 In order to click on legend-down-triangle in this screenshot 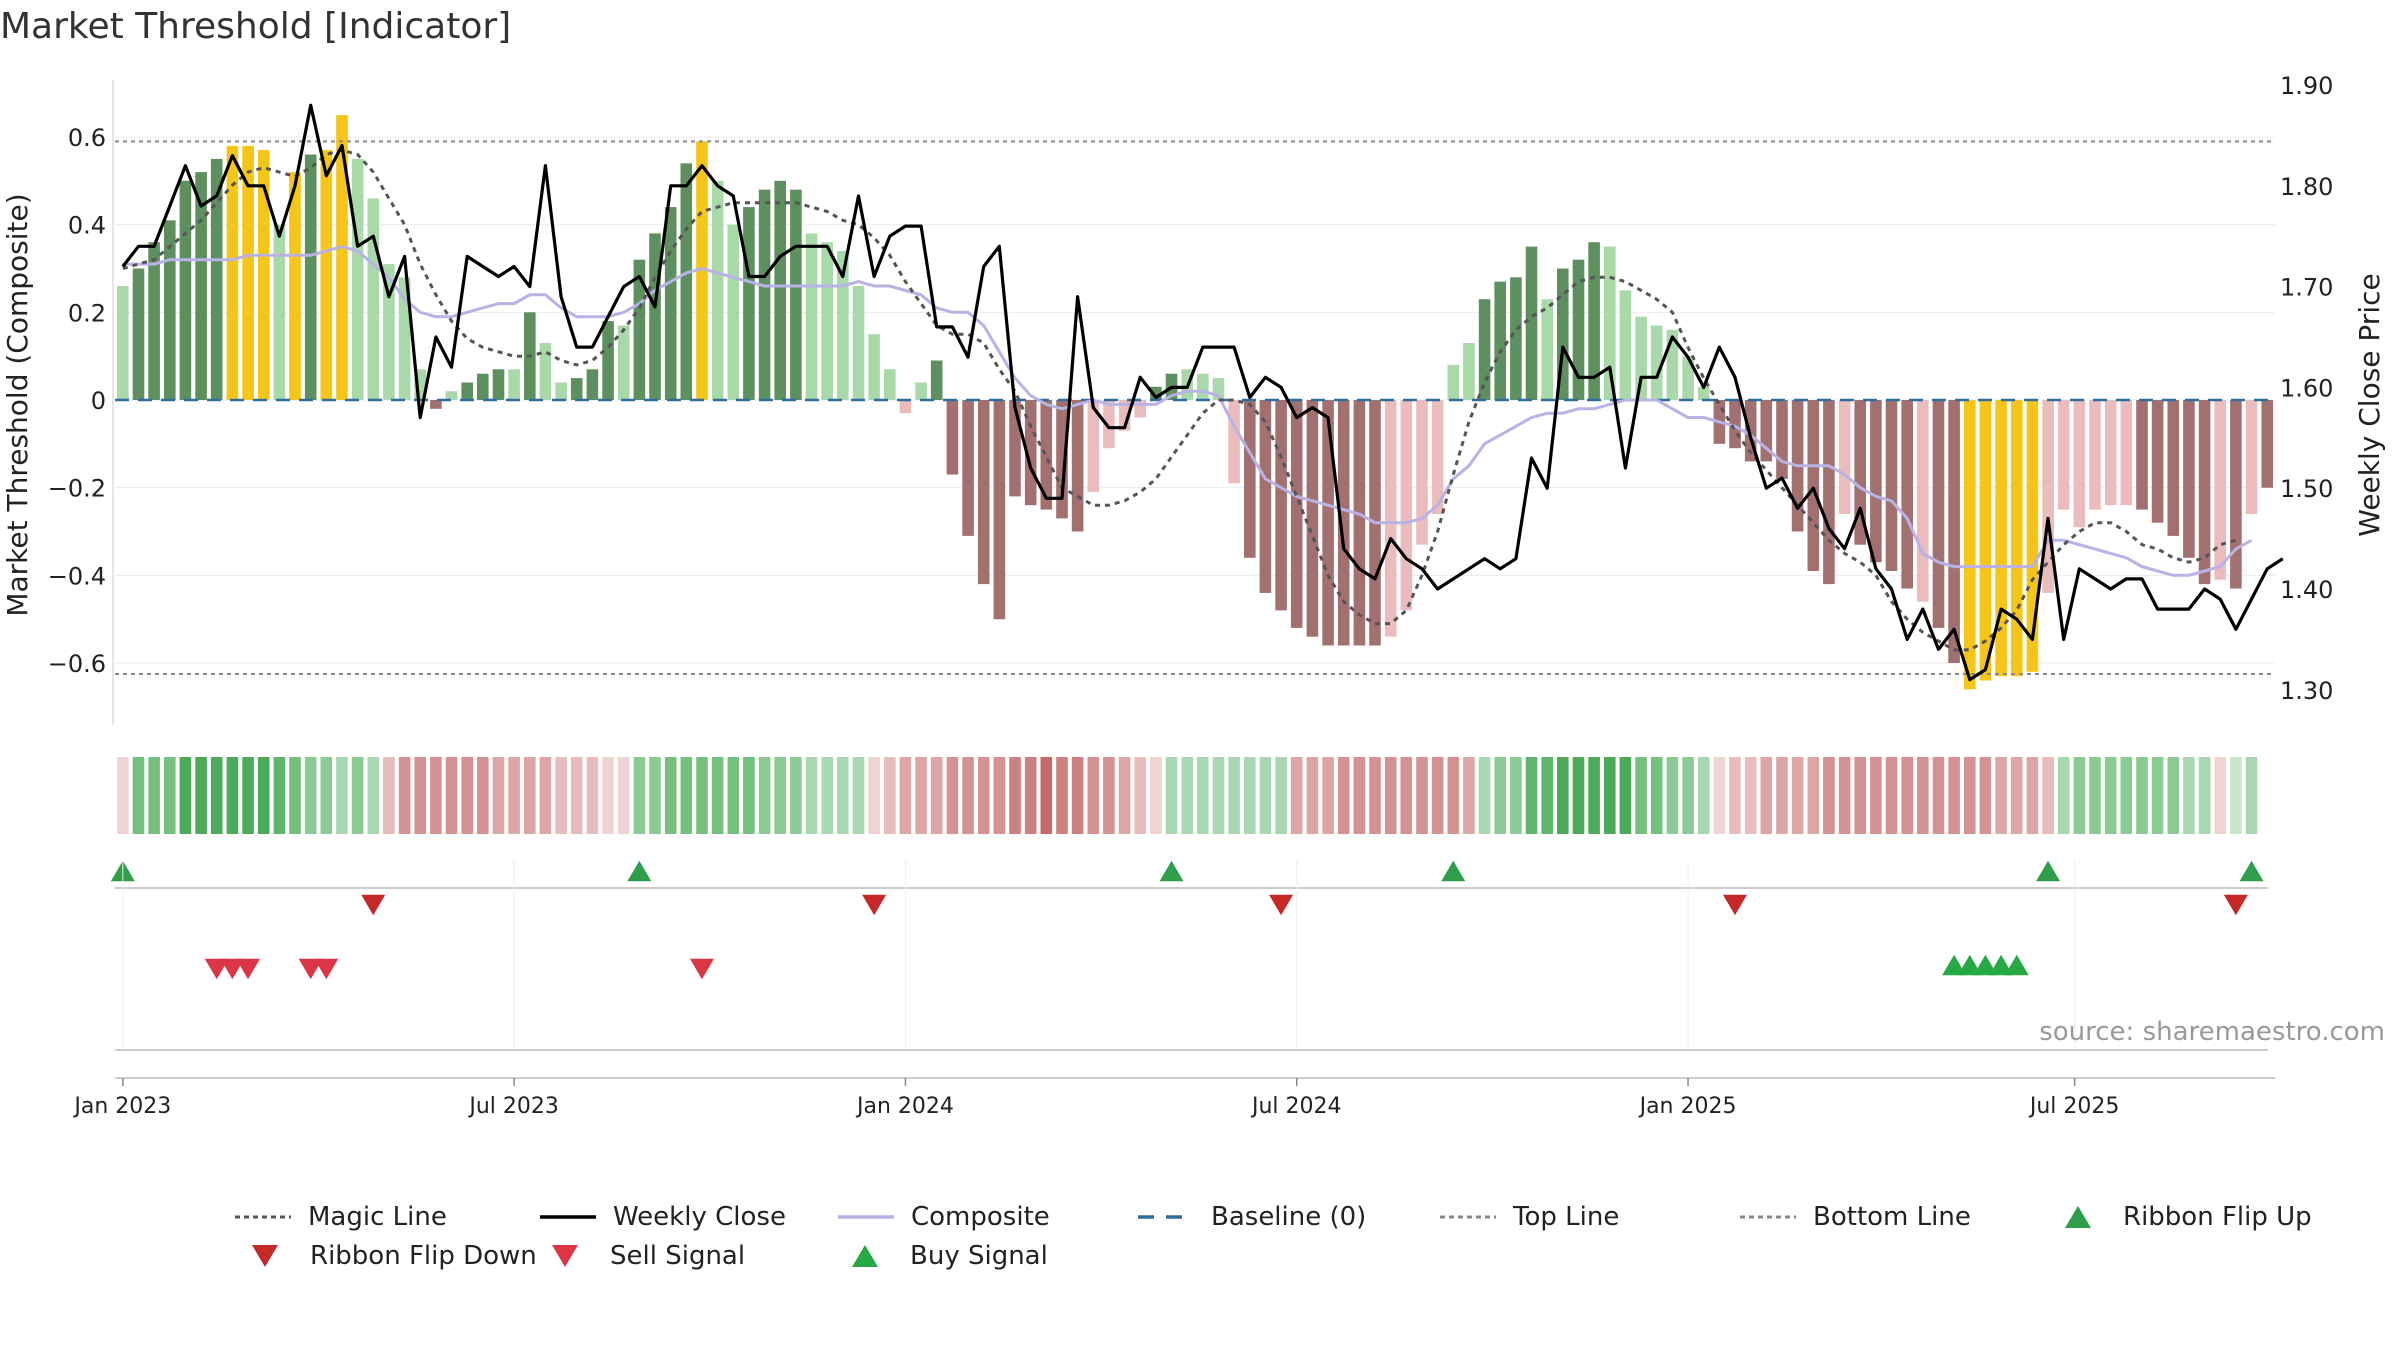, I will do `click(265, 1256)`.